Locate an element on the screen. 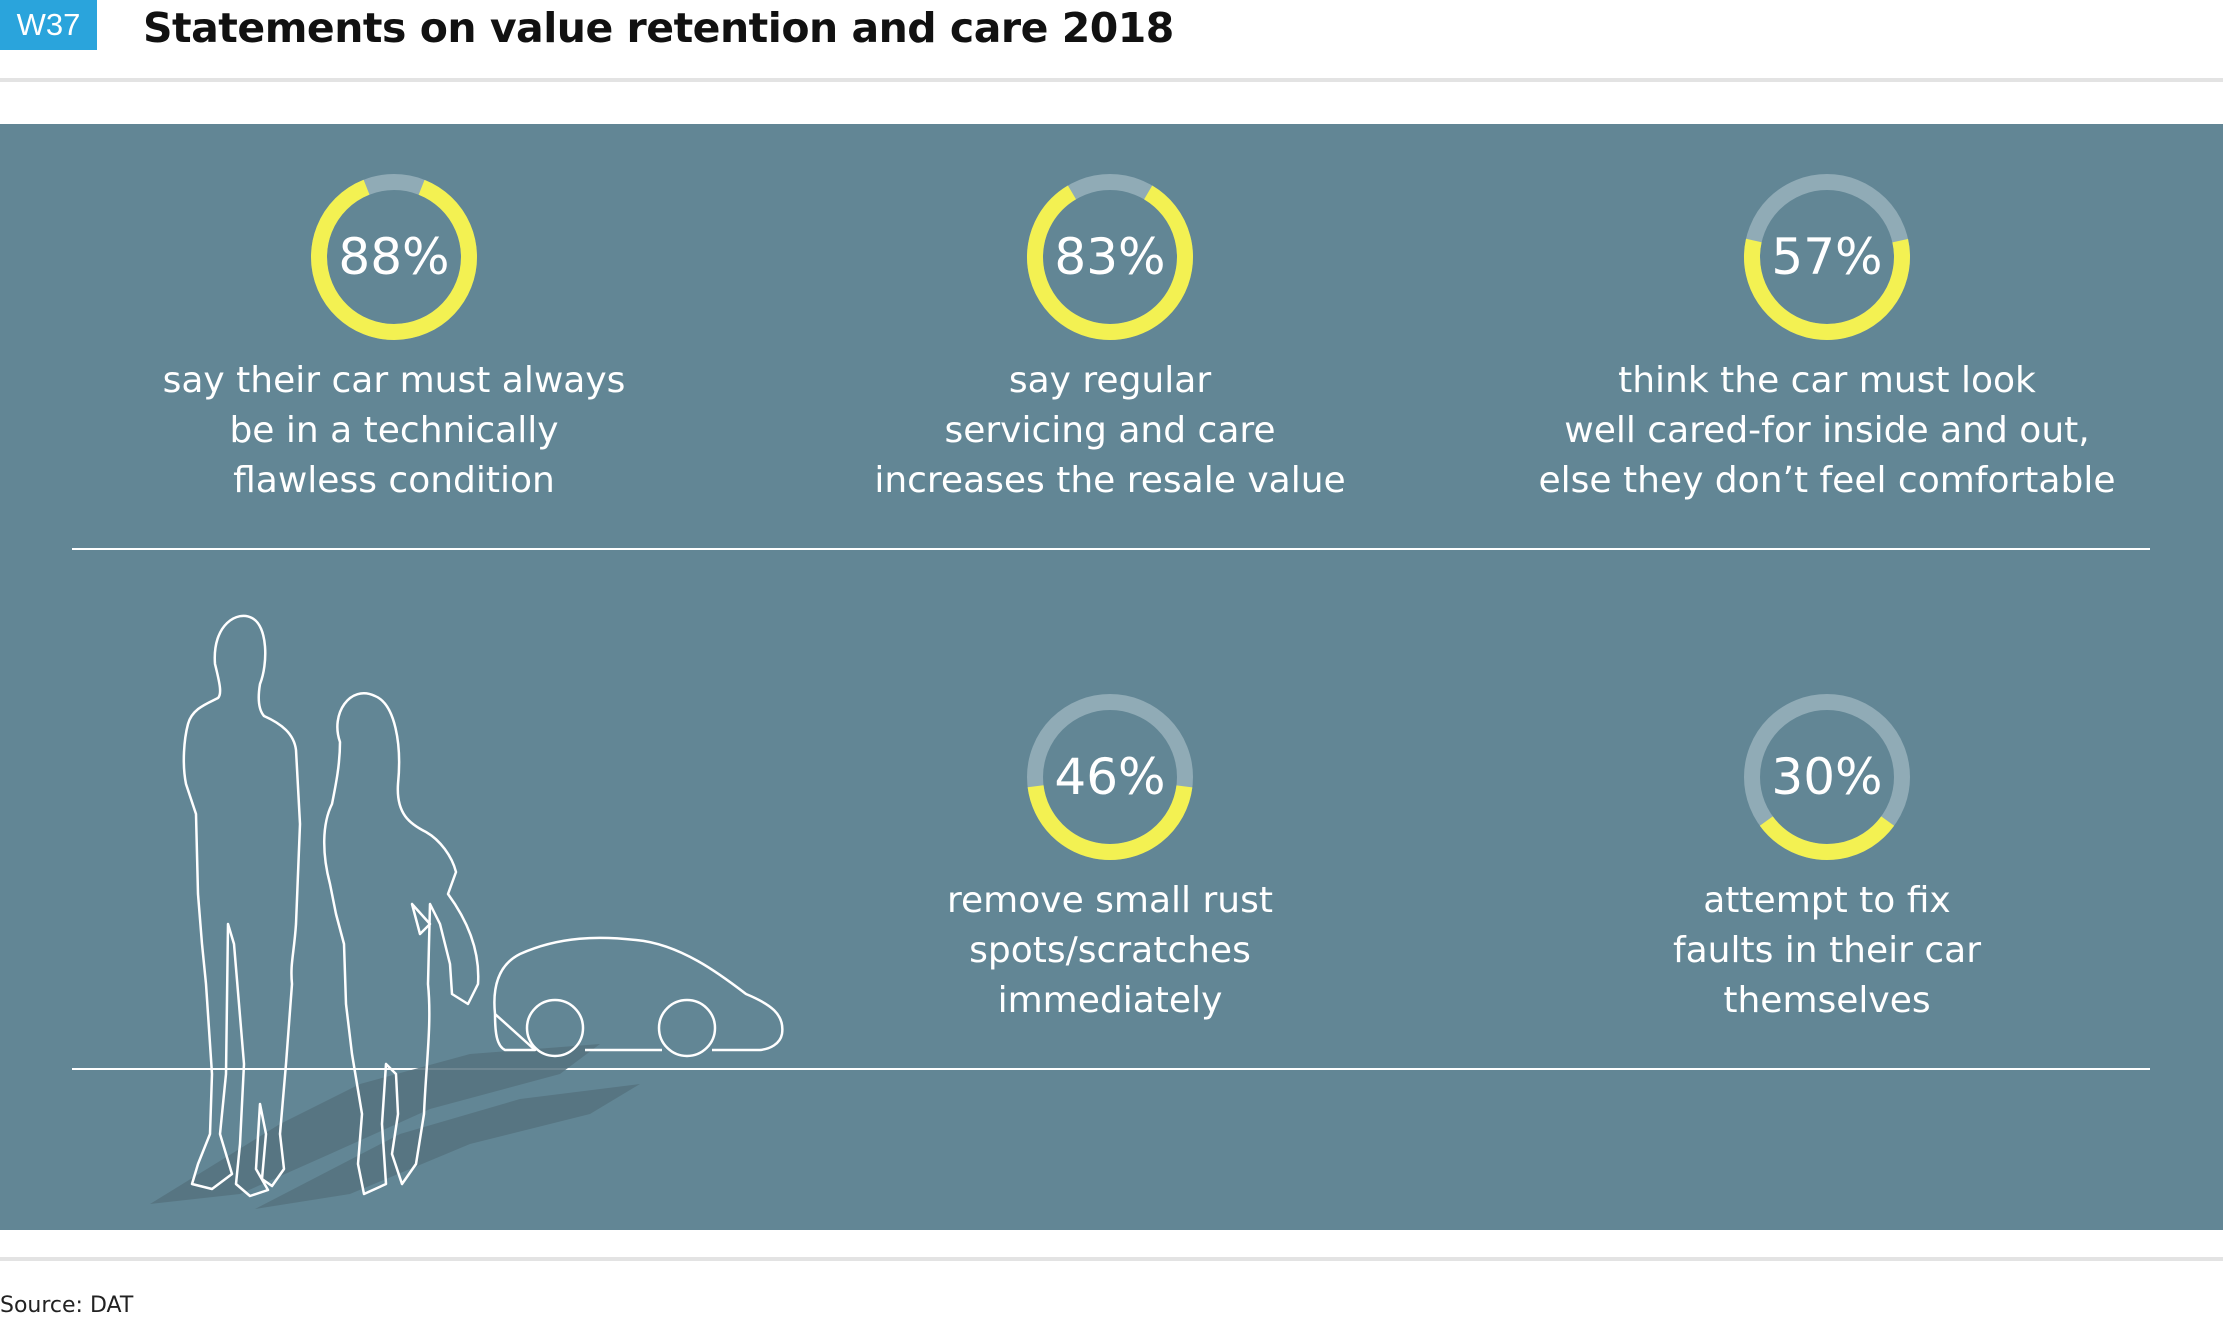 The width and height of the screenshot is (2223, 1326). caption-line: faults in their car is located at coordinates (1827, 950).